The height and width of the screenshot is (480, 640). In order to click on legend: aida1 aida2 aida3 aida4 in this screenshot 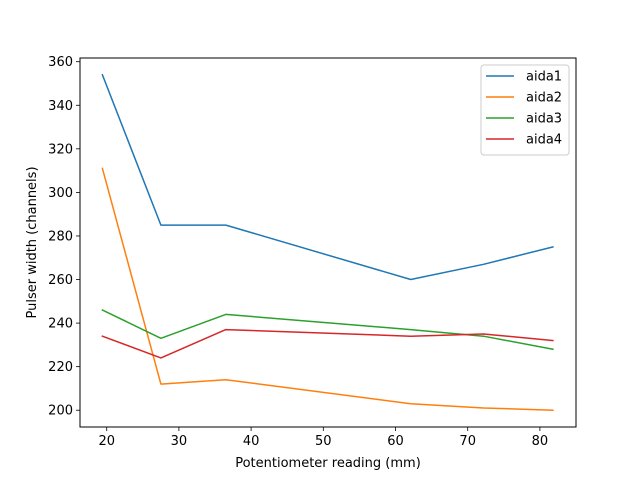, I will do `click(525, 110)`.